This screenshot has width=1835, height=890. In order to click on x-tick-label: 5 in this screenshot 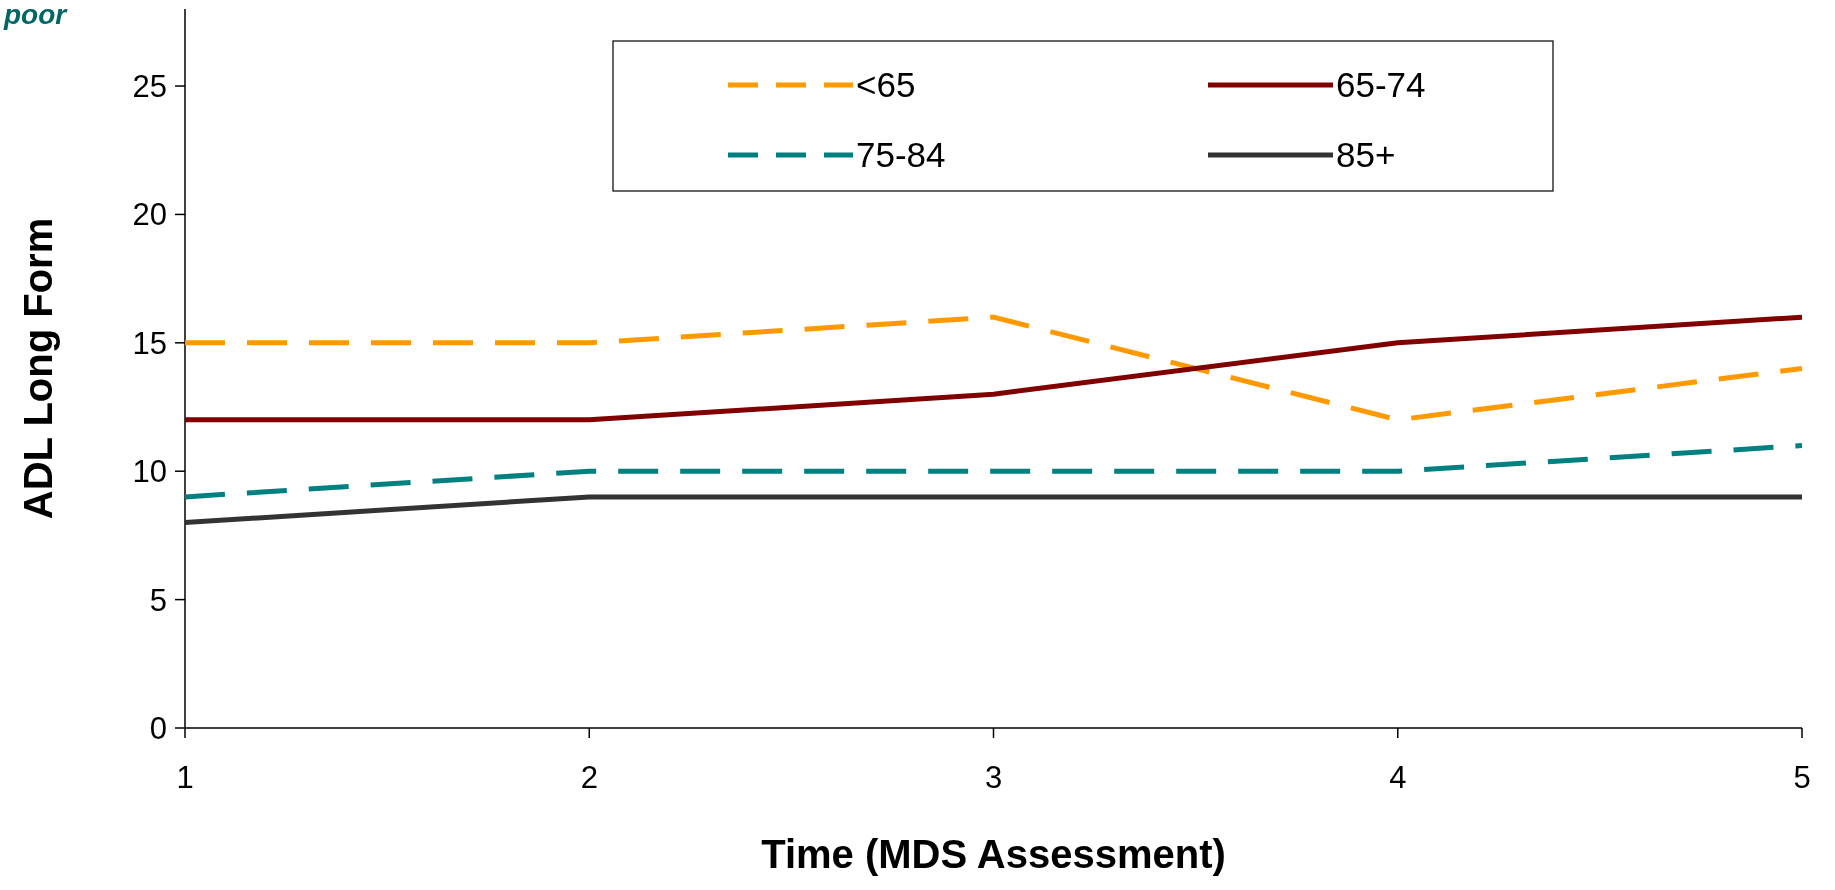, I will do `click(1802, 777)`.